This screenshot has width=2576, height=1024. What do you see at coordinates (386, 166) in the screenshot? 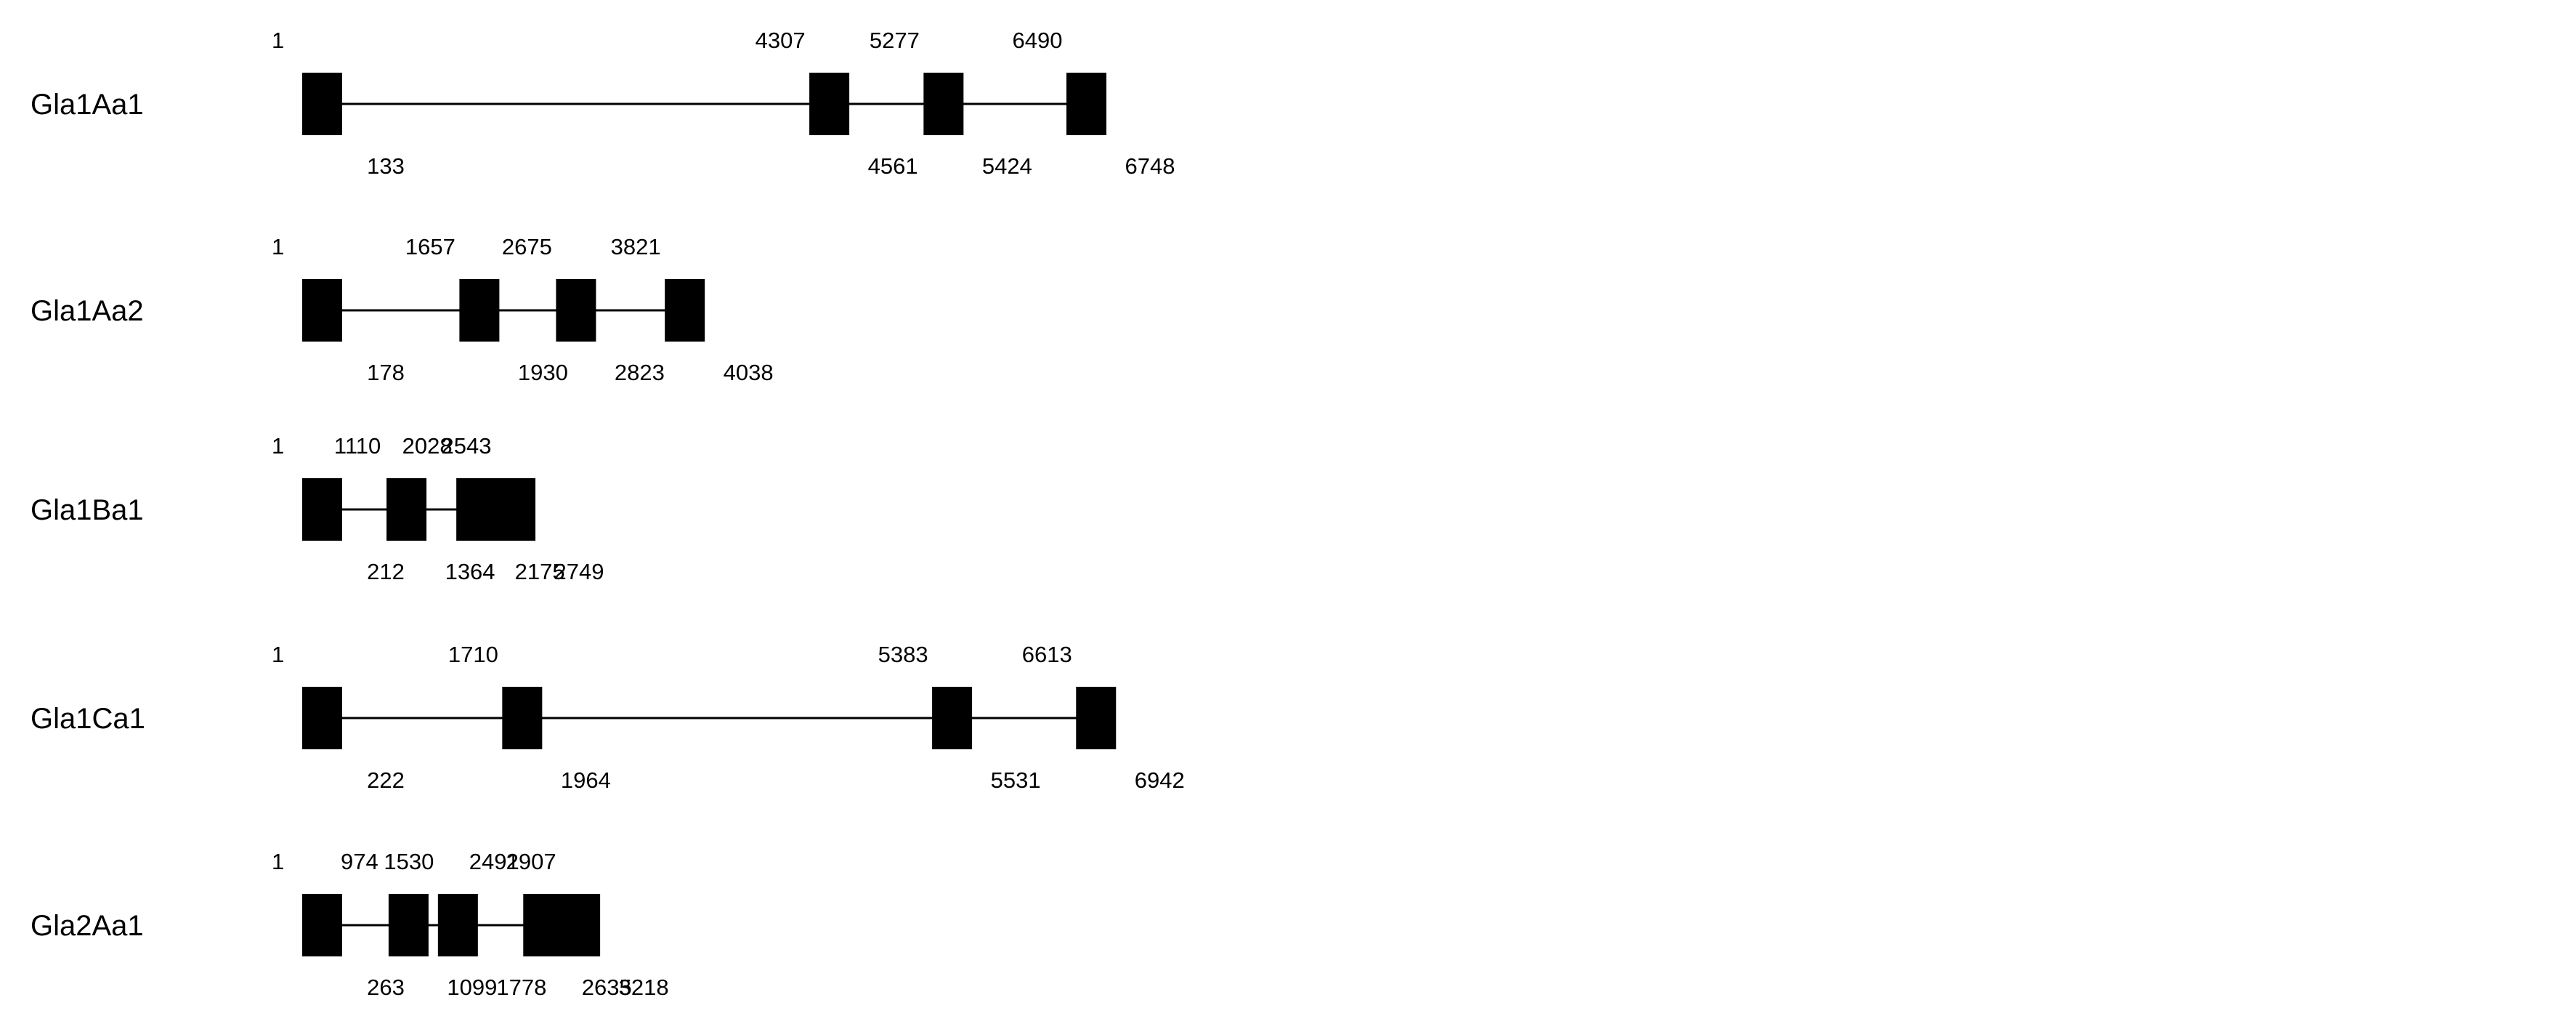
I see `exon-end-label: 133` at bounding box center [386, 166].